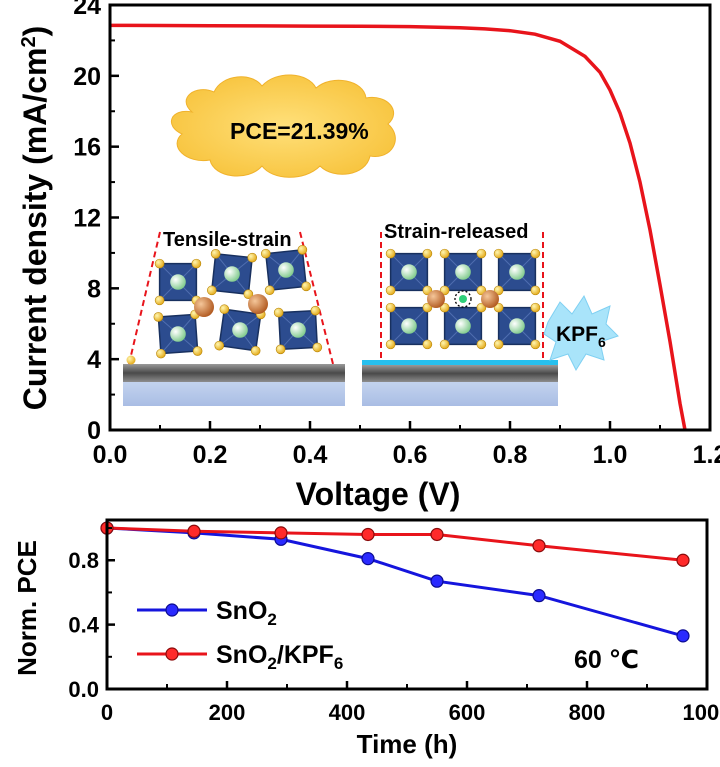 Image resolution: width=720 pixels, height=767 pixels. I want to click on y-tick-label: 8, so click(94, 289).